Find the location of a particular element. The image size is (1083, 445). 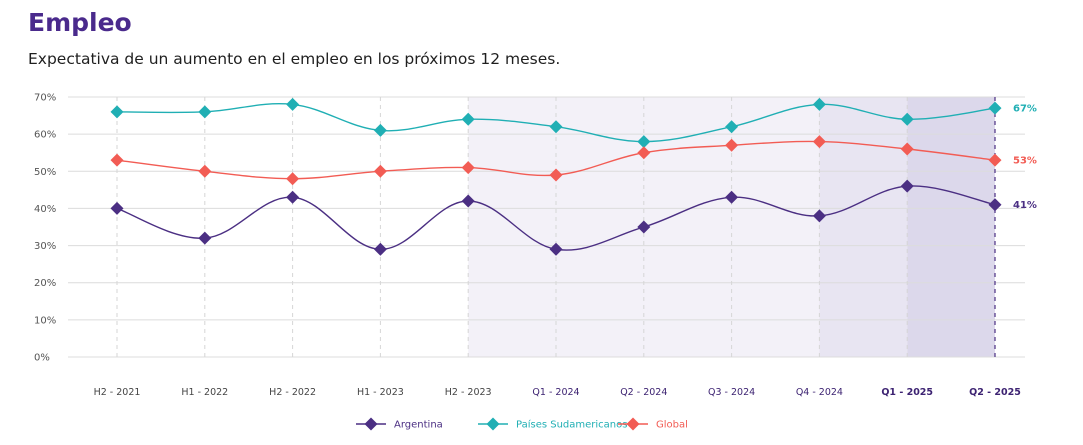

y-tick-label: 10% is located at coordinates (45, 320).